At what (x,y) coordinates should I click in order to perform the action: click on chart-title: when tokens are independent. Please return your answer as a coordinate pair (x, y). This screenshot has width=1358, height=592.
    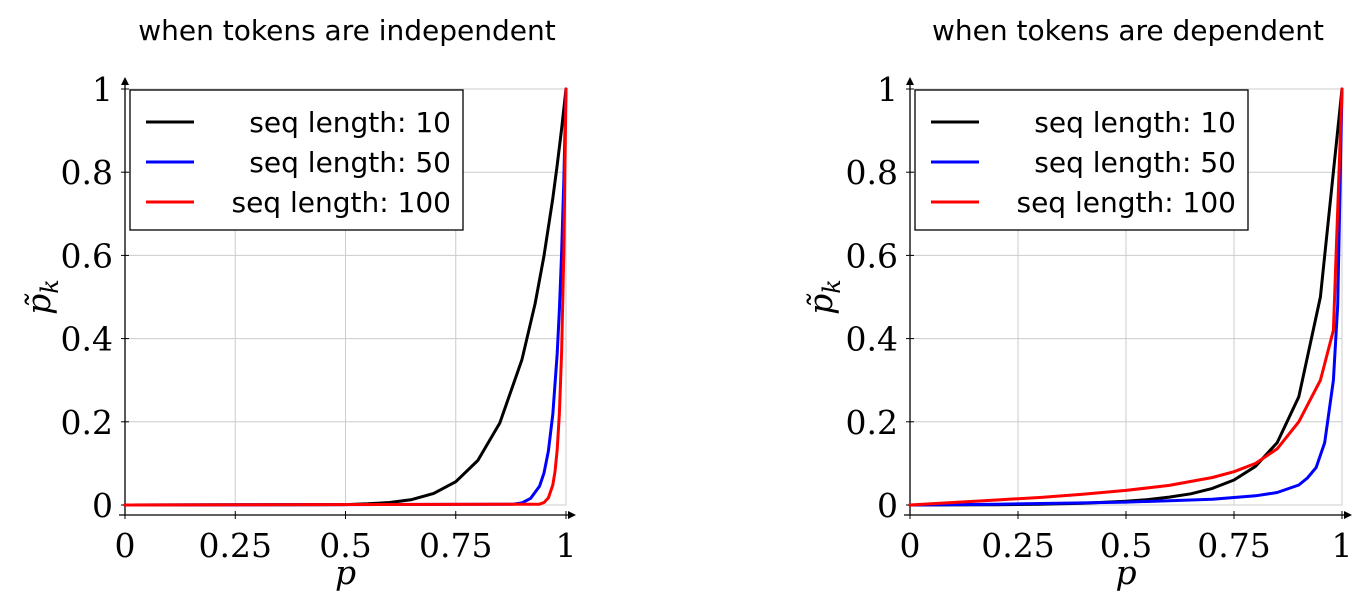
    Looking at the image, I should click on (347, 30).